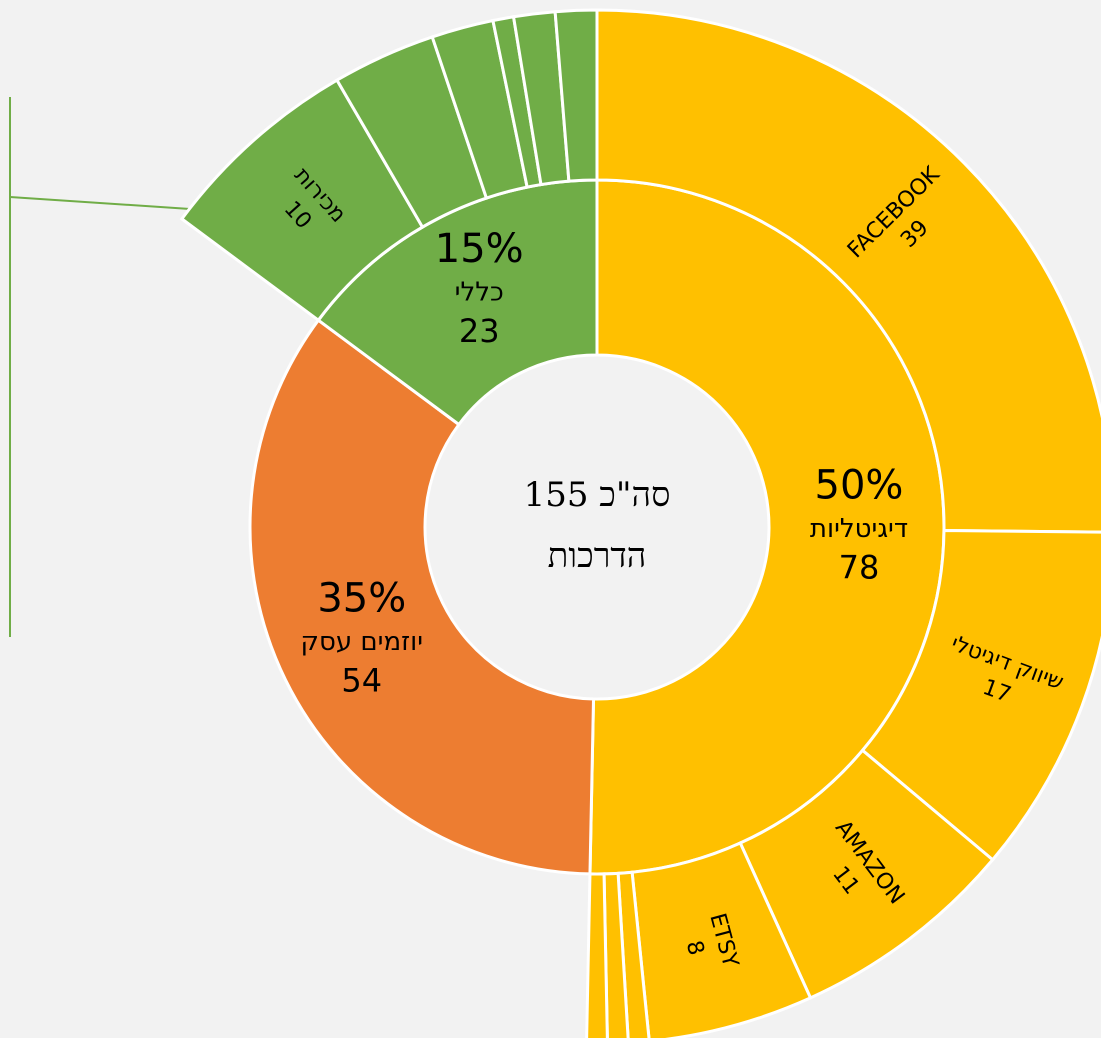 The image size is (1101, 1038). Describe the element at coordinates (597, 556) in the screenshot. I see `center-label: הדרכות` at that location.